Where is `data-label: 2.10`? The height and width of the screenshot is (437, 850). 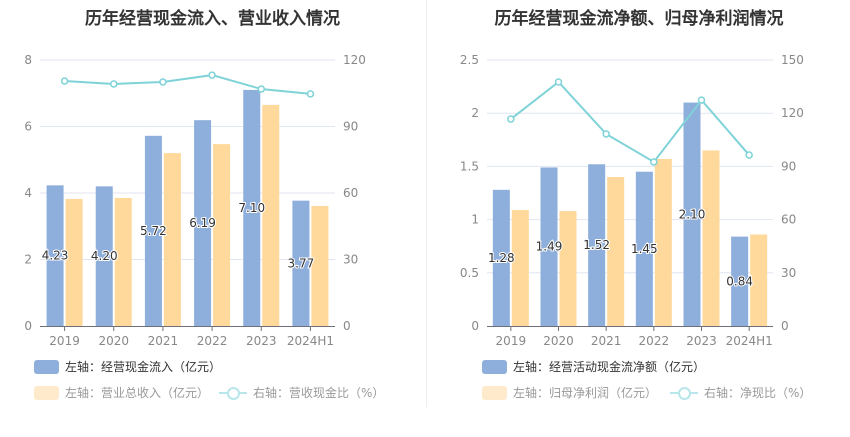
data-label: 2.10 is located at coordinates (692, 214).